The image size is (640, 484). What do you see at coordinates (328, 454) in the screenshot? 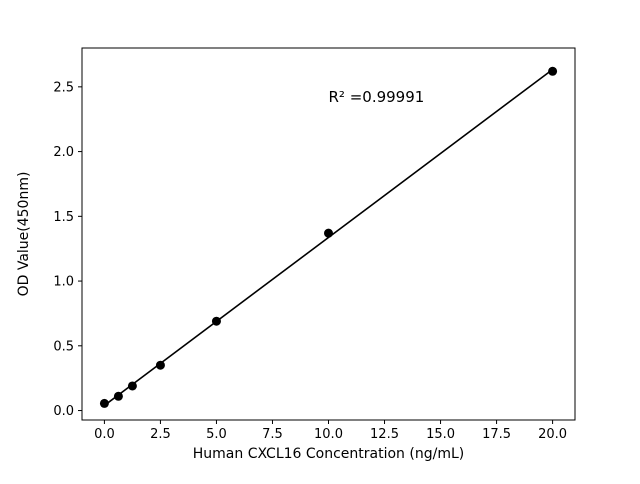
I see `x-axis-label: Human CXCL16 Concentration (ng/mL)` at bounding box center [328, 454].